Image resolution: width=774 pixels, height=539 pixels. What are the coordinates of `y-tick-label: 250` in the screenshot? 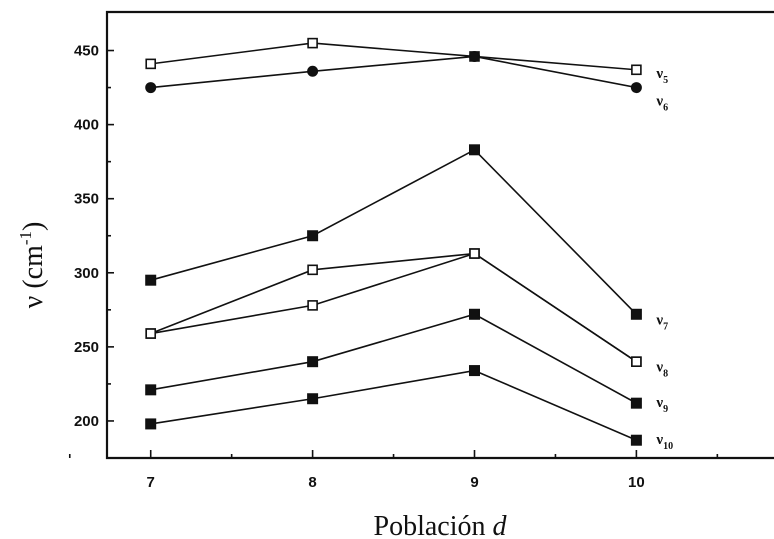 It's located at (86, 347).